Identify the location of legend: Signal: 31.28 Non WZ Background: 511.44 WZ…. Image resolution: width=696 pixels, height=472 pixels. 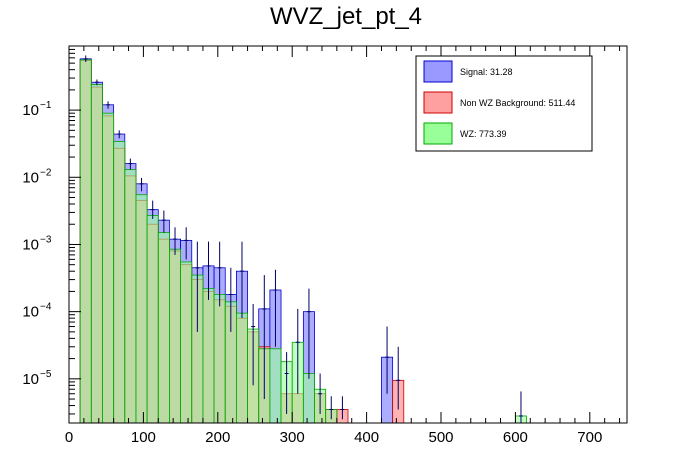
(504, 103).